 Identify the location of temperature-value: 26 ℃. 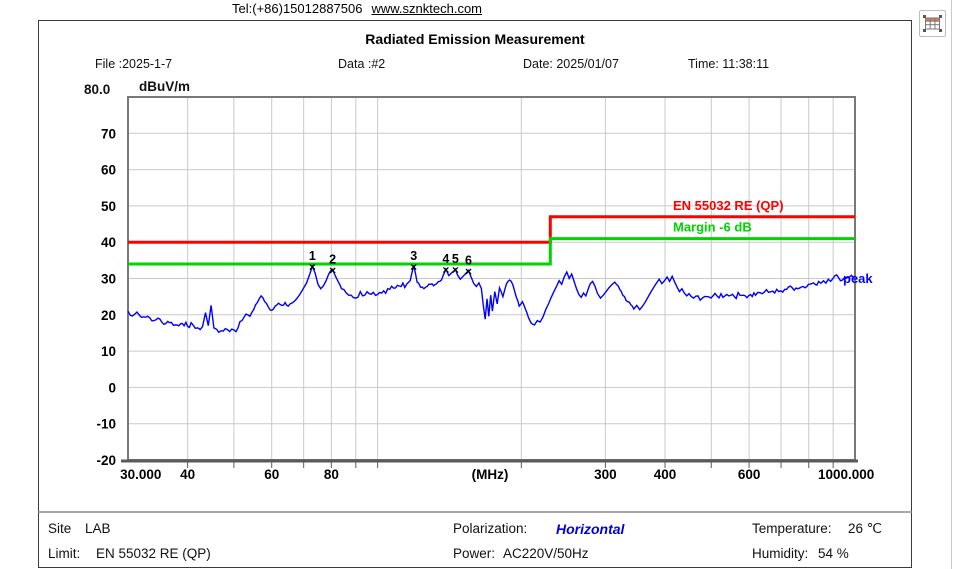
(865, 528).